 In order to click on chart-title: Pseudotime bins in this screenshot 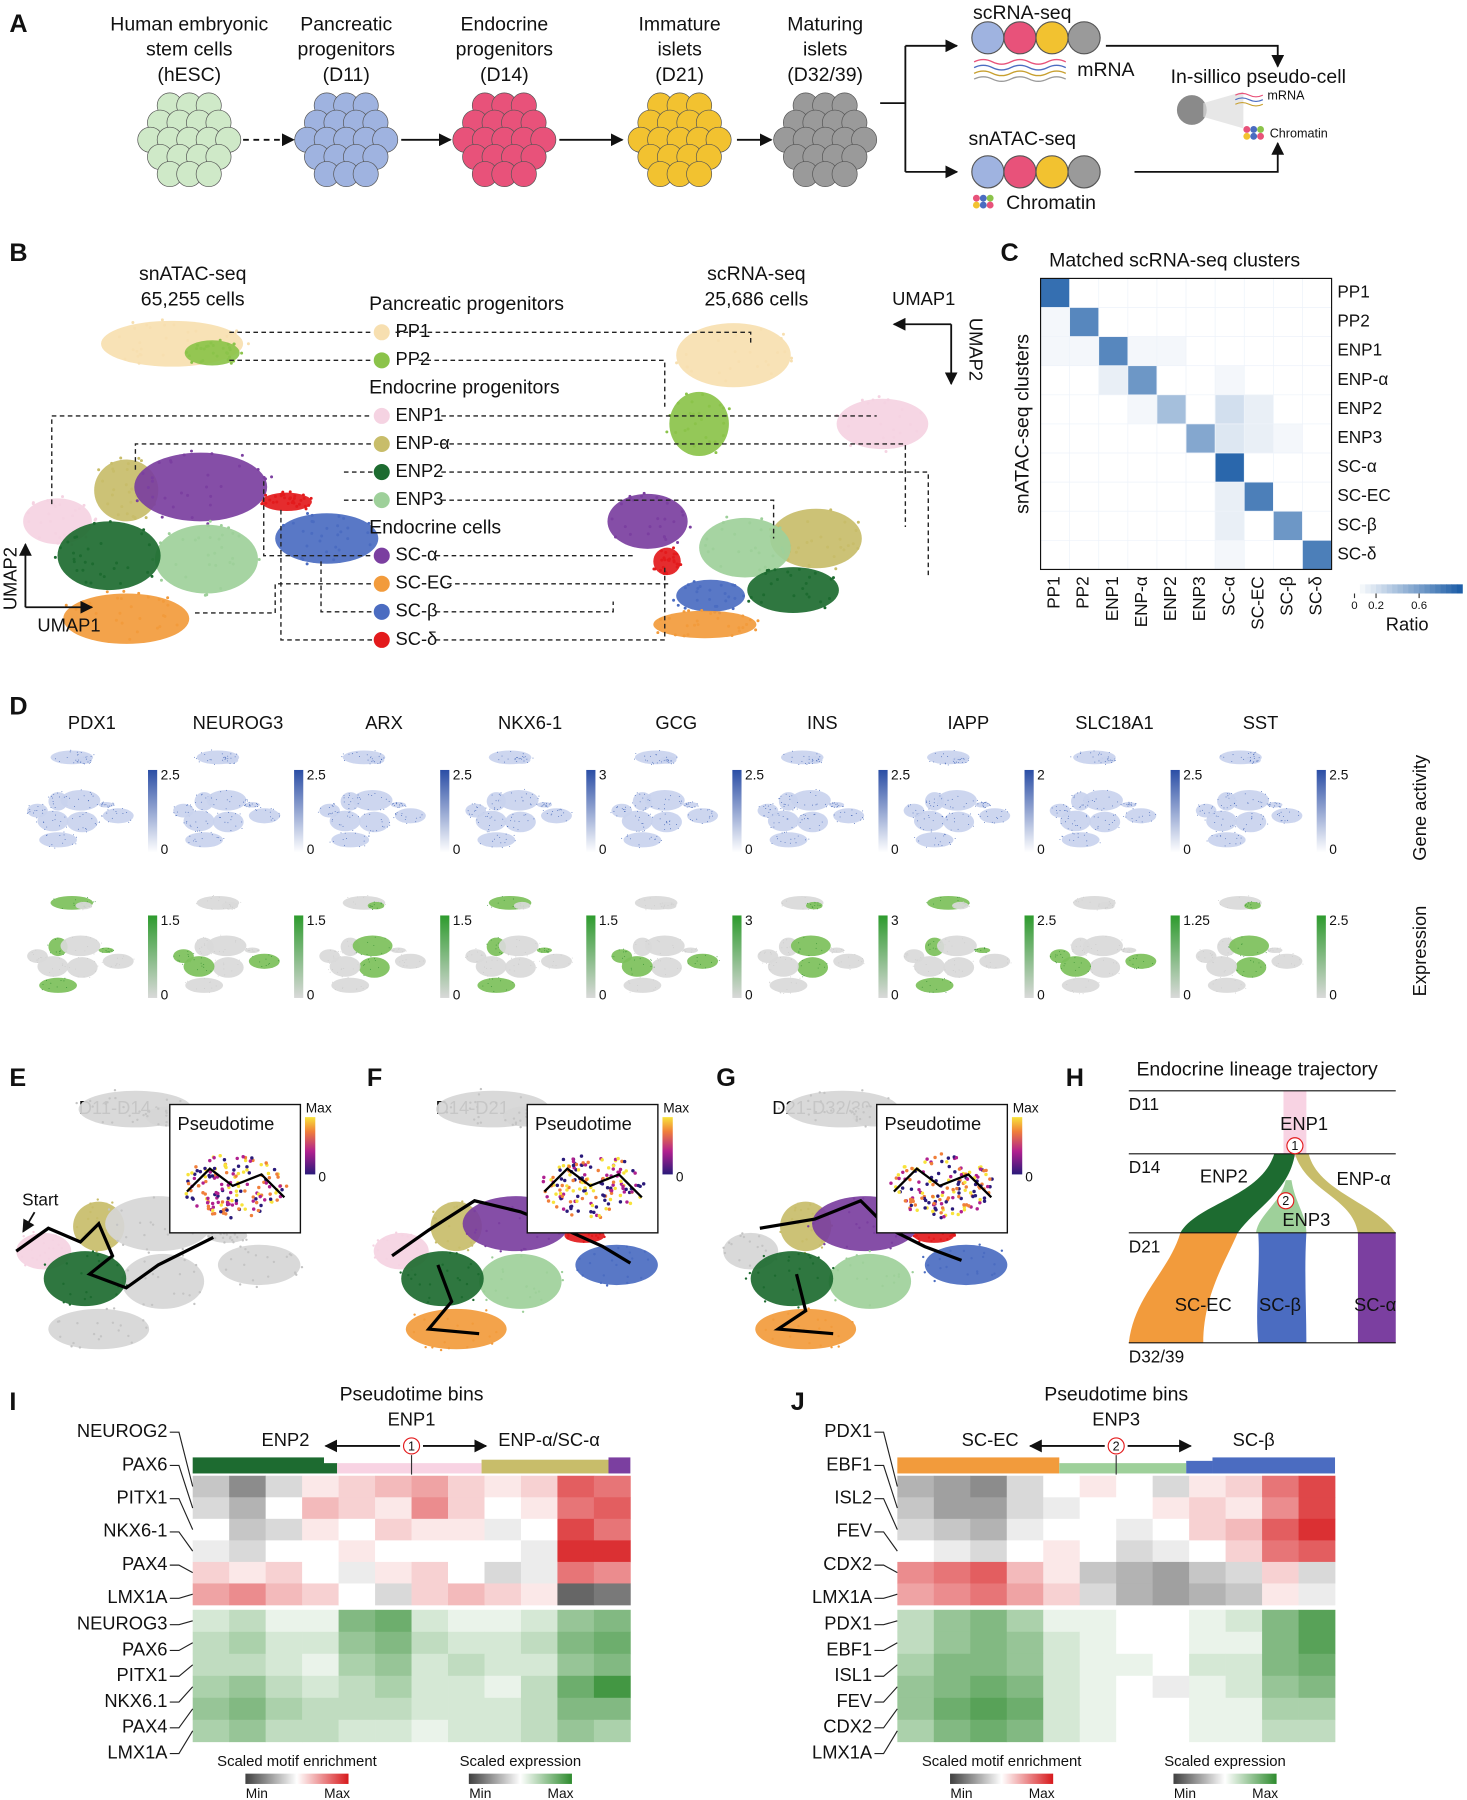, I will do `click(1116, 1395)`.